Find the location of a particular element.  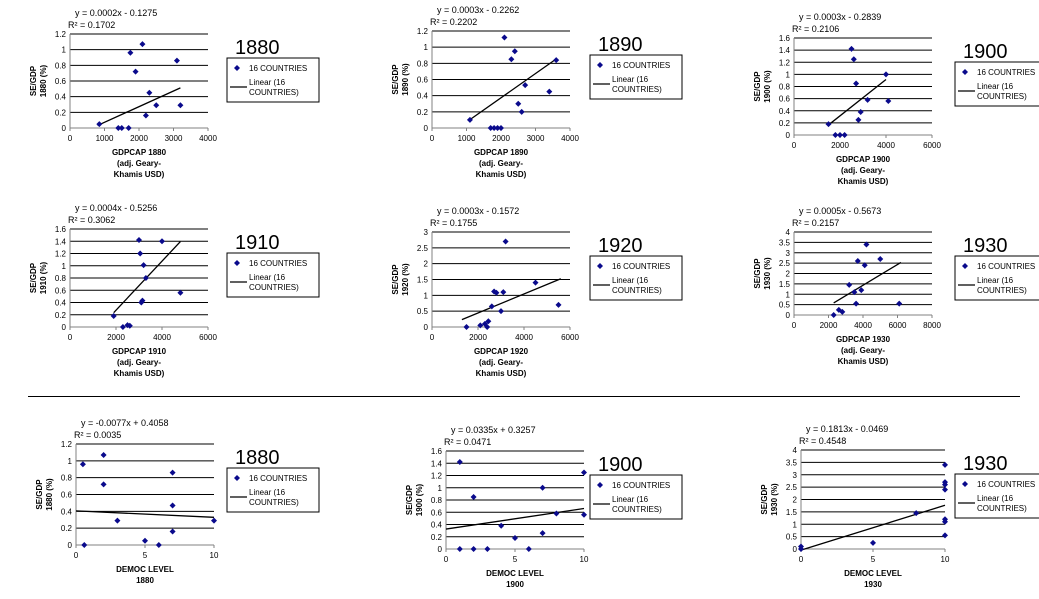

regression-equation: y = 0.0003x - 0.2262 is located at coordinates (478, 10).